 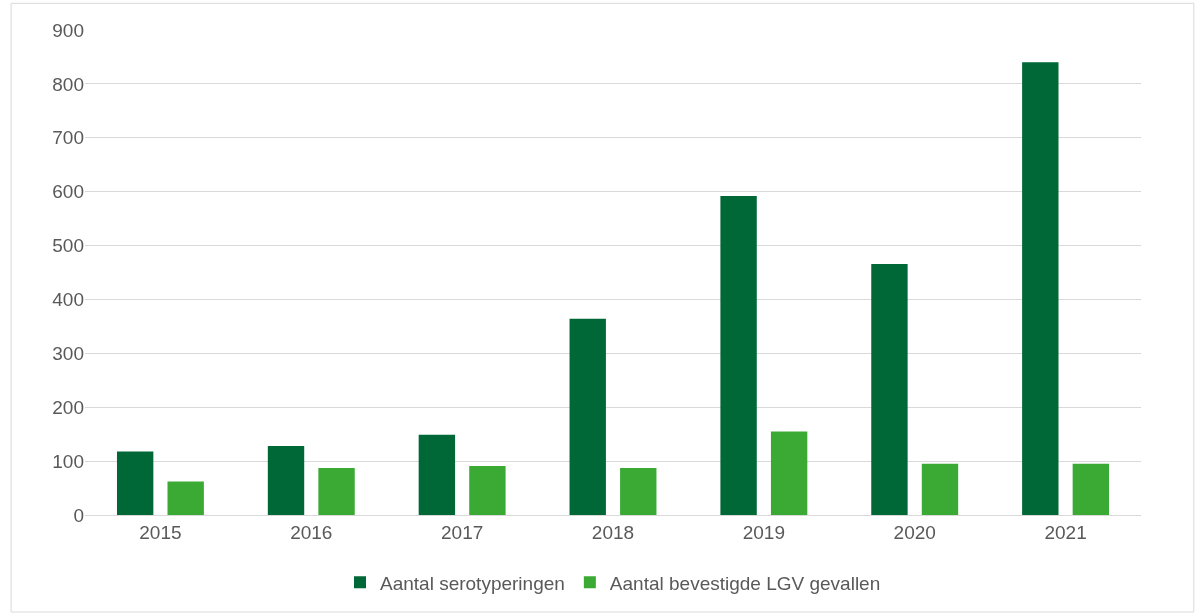 I want to click on y-tick-label: 800, so click(x=68, y=84).